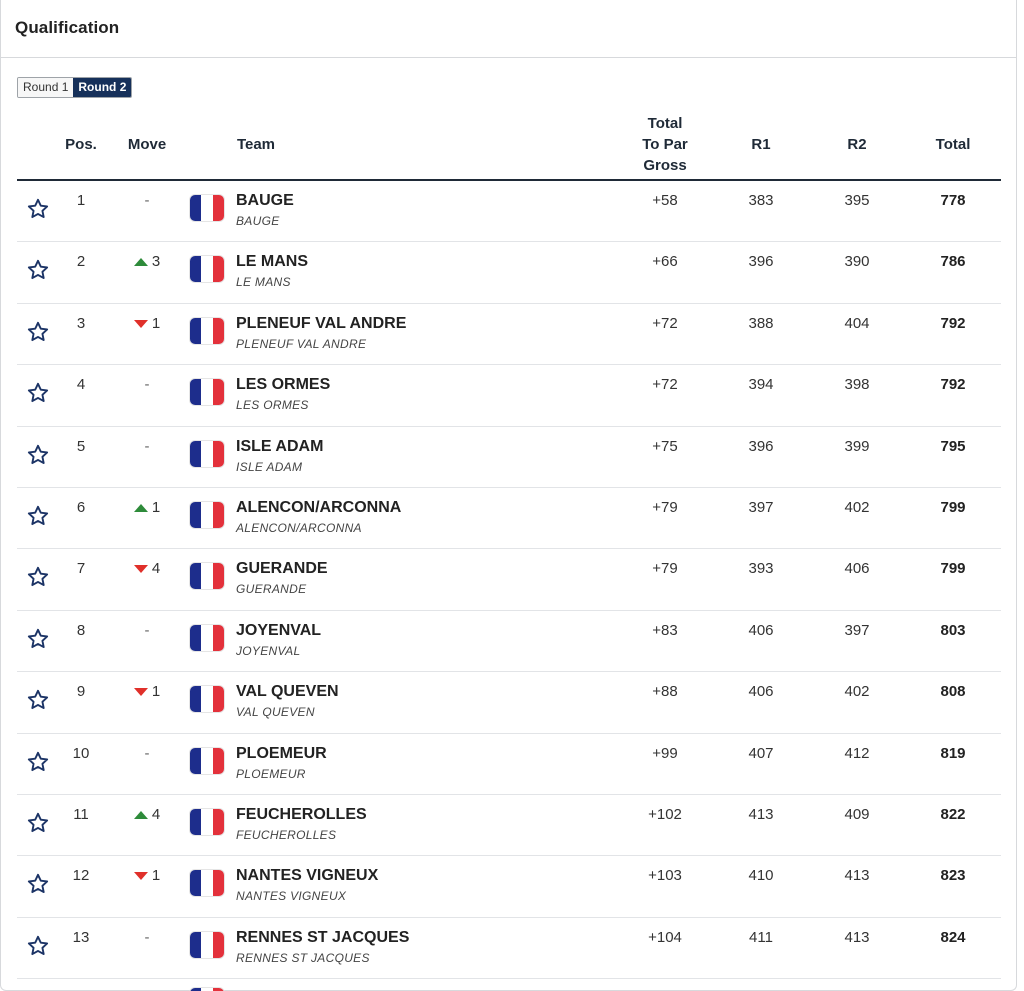 This screenshot has width=1024, height=991. I want to click on row-team: LES ORMES LES ORMES, so click(283, 394).